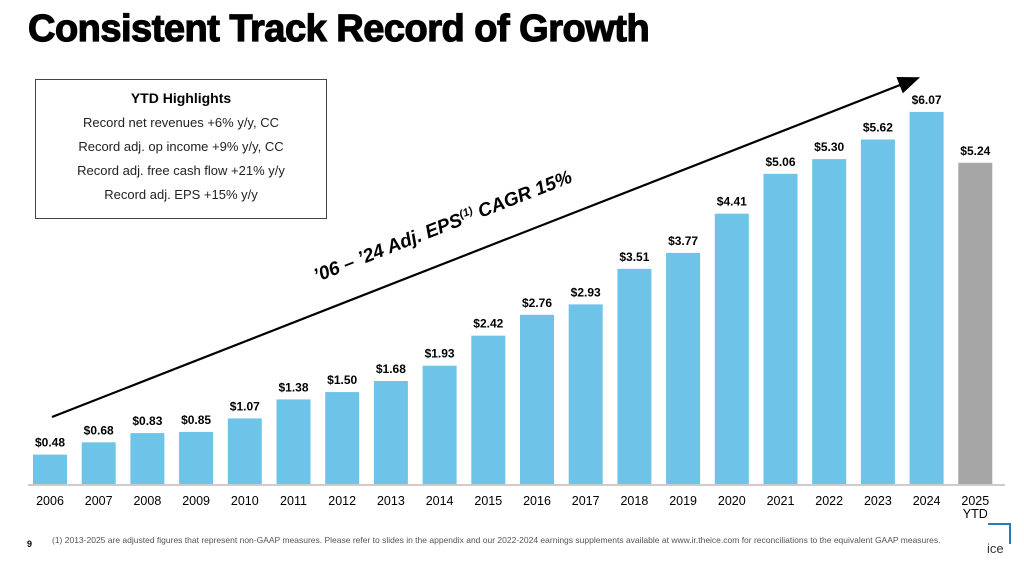  I want to click on x-tick-label: 2021, so click(781, 501).